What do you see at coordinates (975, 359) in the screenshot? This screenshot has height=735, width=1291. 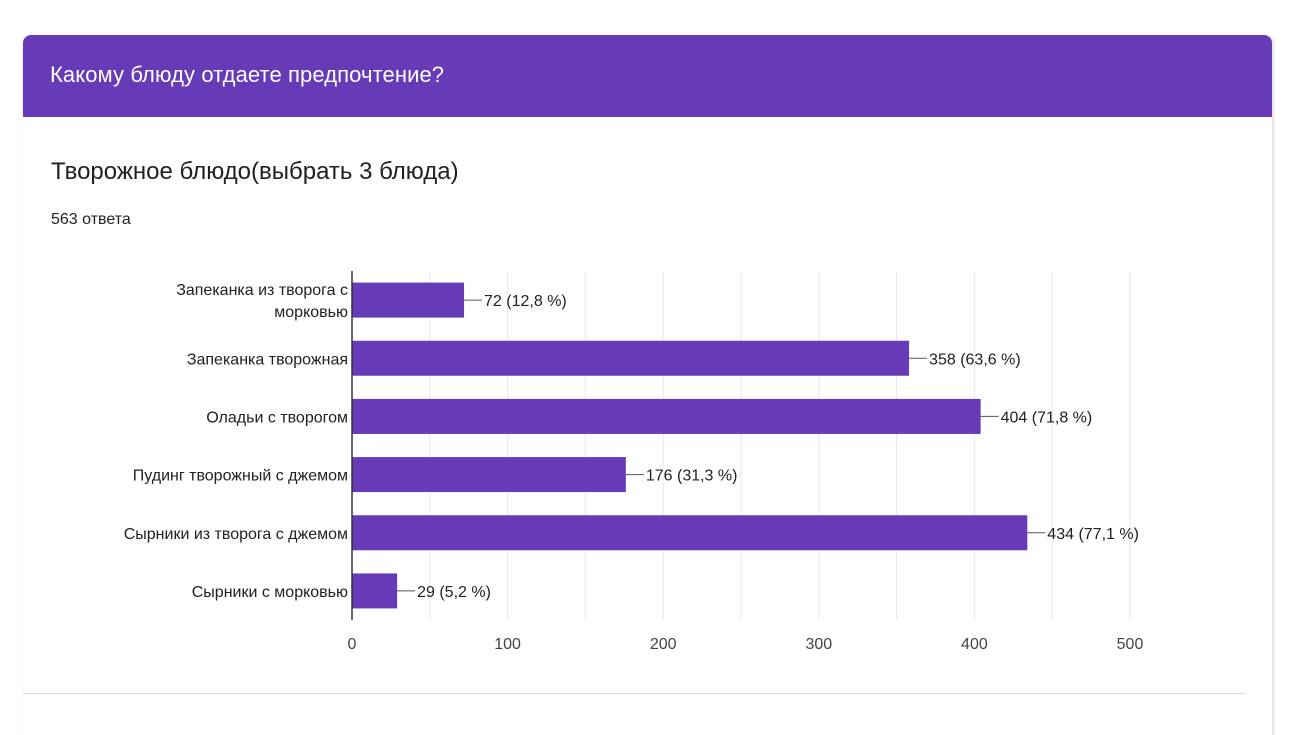 I see `data-label: 358 (63,6 %)` at bounding box center [975, 359].